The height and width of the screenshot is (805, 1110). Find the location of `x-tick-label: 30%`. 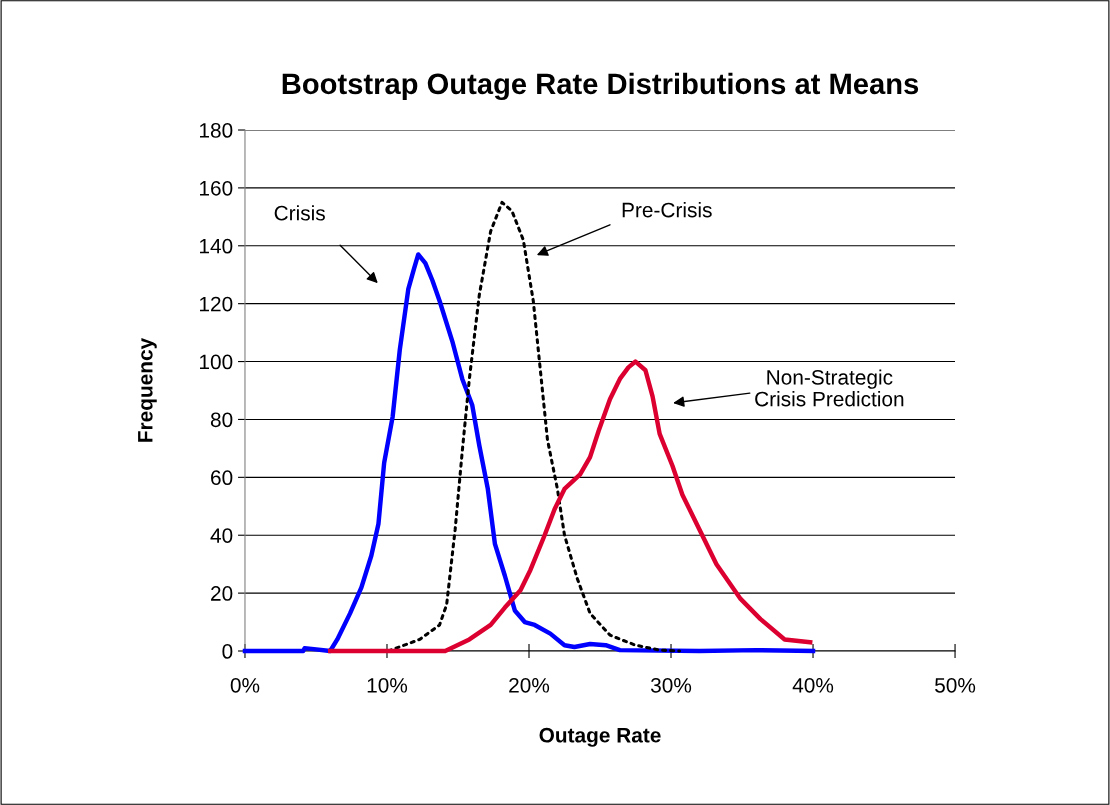

x-tick-label: 30% is located at coordinates (671, 685).